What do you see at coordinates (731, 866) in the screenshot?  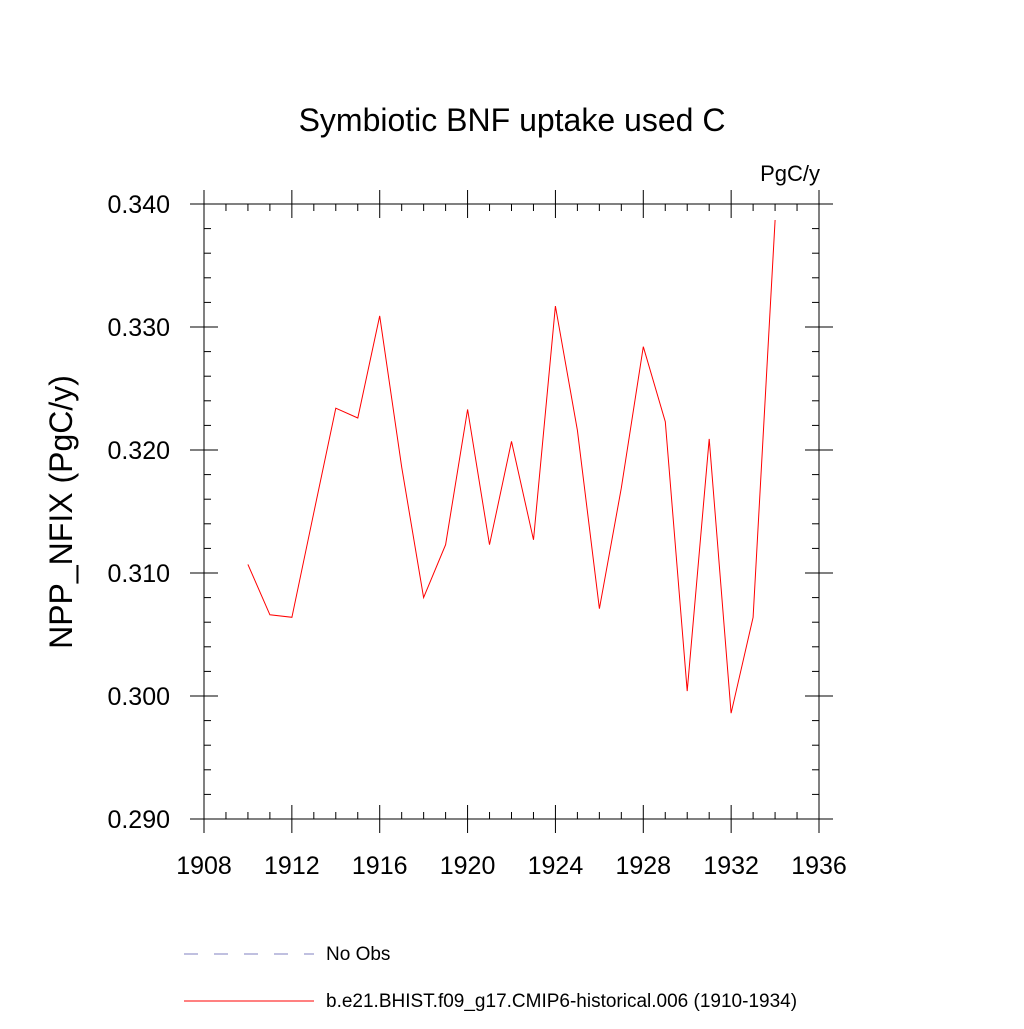 I see `x-tick-label: 1932` at bounding box center [731, 866].